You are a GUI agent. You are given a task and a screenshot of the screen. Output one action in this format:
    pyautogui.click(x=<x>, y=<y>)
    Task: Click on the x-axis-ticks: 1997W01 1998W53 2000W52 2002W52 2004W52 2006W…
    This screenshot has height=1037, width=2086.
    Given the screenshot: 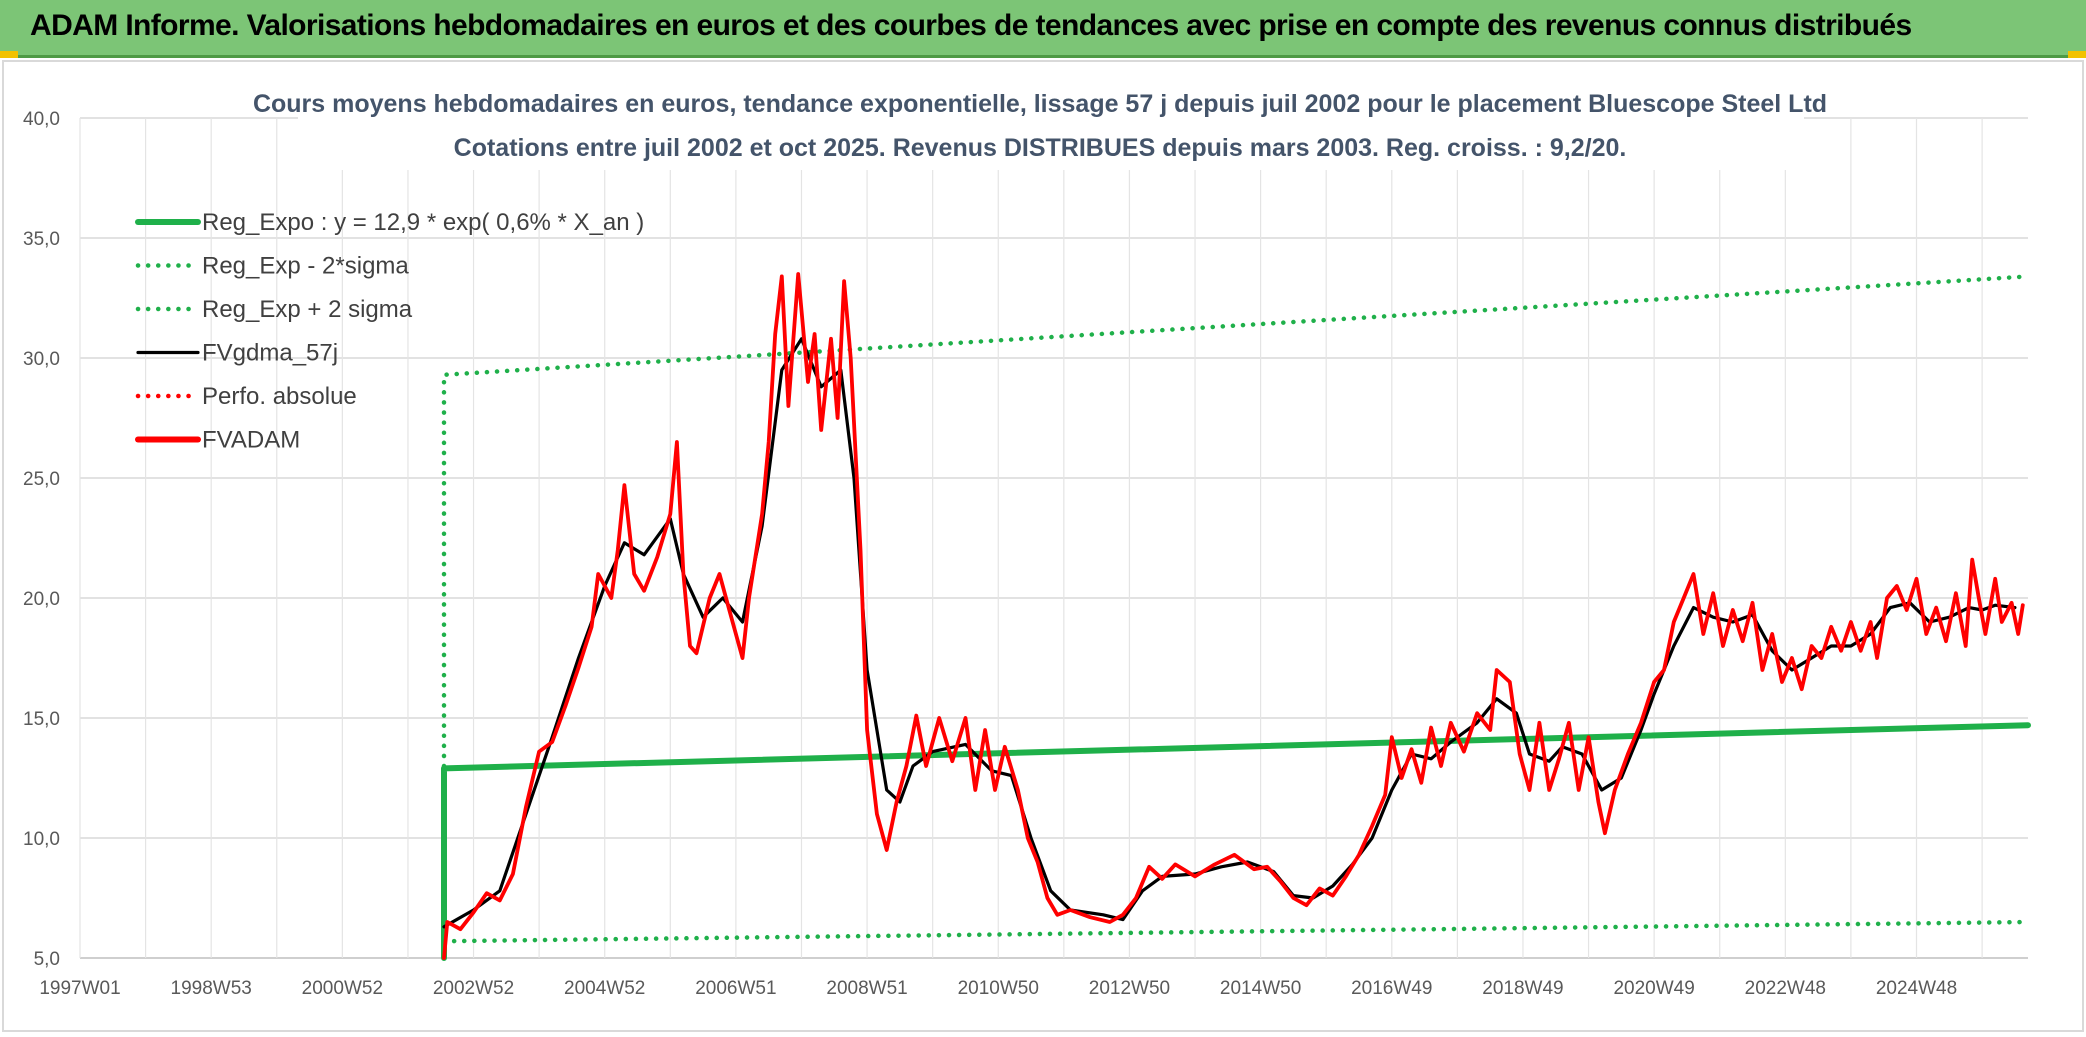 What is the action you would take?
    pyautogui.click(x=998, y=988)
    